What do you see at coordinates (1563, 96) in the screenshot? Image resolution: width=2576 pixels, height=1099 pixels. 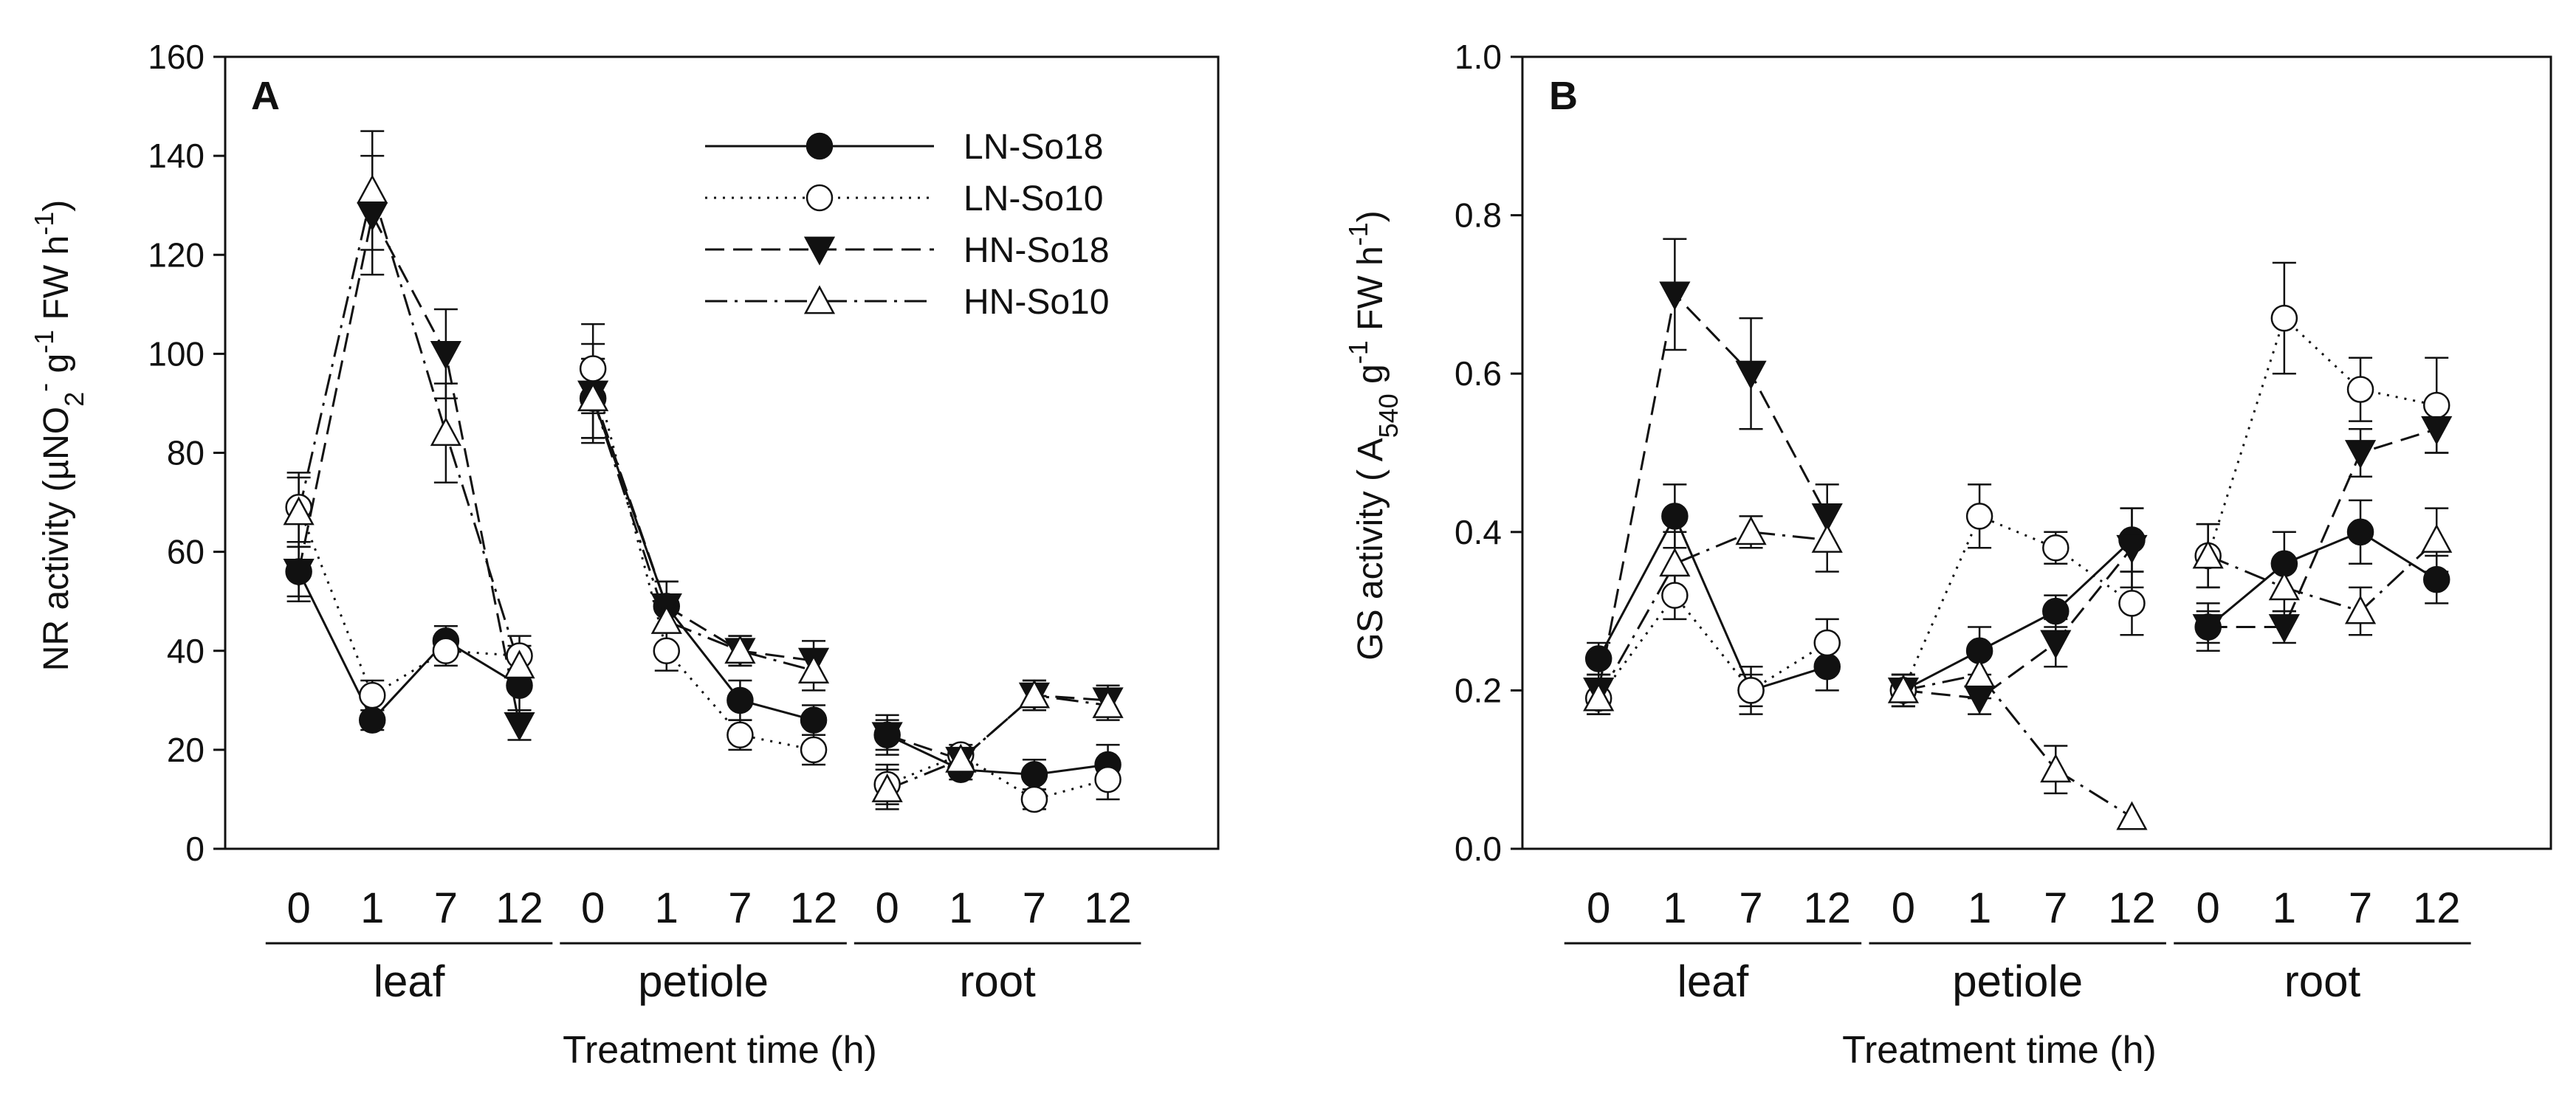 I see `panel-b-label: B` at bounding box center [1563, 96].